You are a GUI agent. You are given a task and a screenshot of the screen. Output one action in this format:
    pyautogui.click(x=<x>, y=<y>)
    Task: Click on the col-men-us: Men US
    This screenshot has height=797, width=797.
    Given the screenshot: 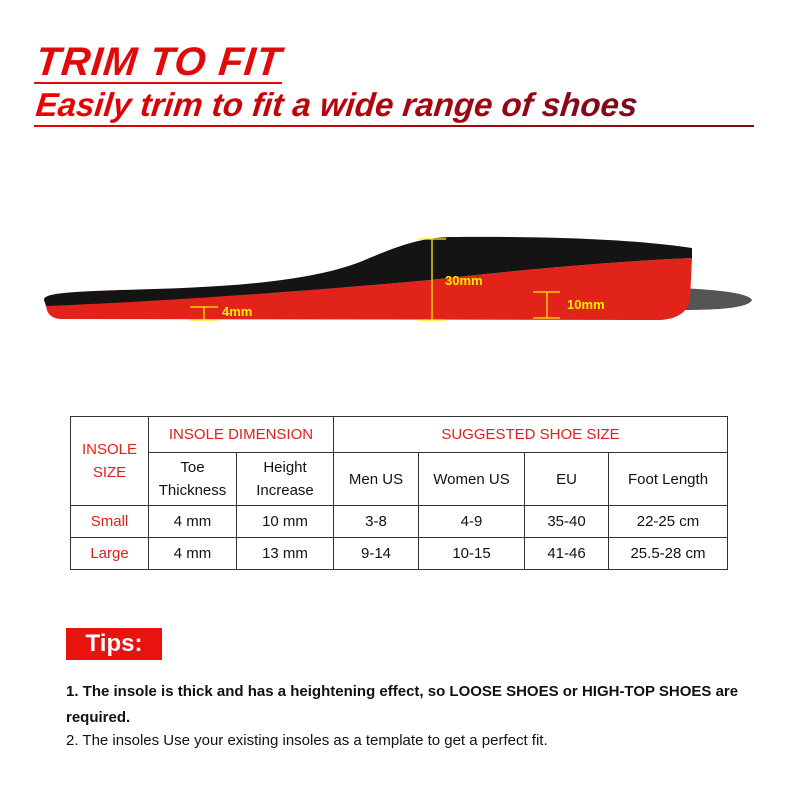 What is the action you would take?
    pyautogui.click(x=376, y=479)
    